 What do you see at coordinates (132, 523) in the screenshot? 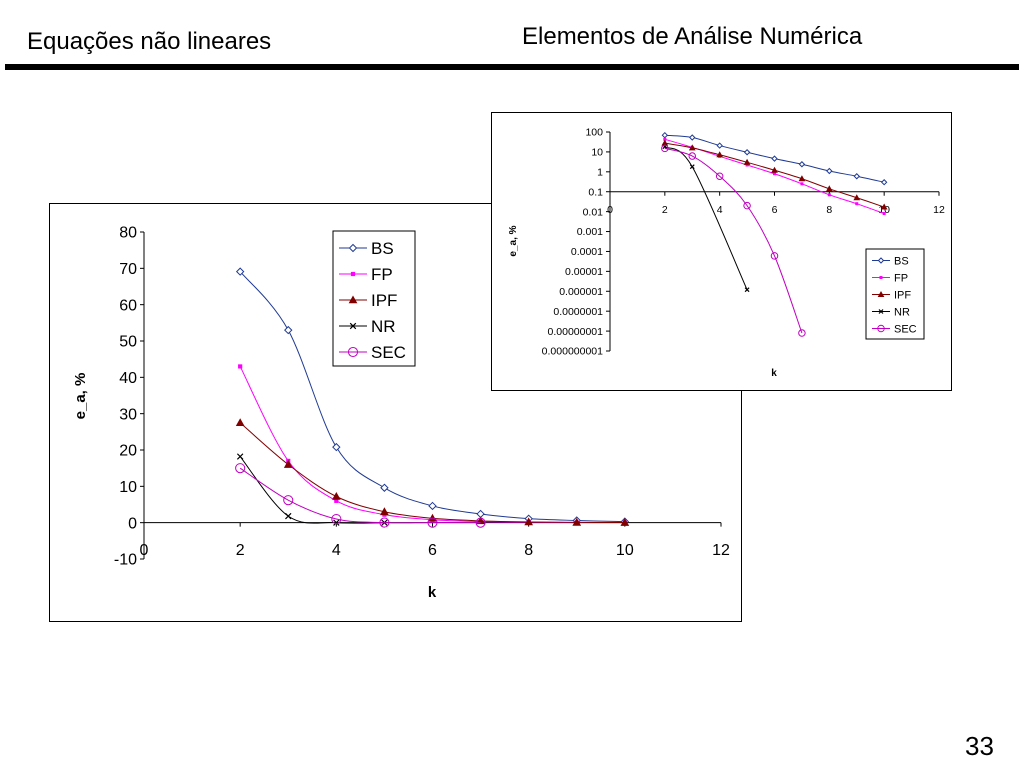
I see `y-tick-label: 0` at bounding box center [132, 523].